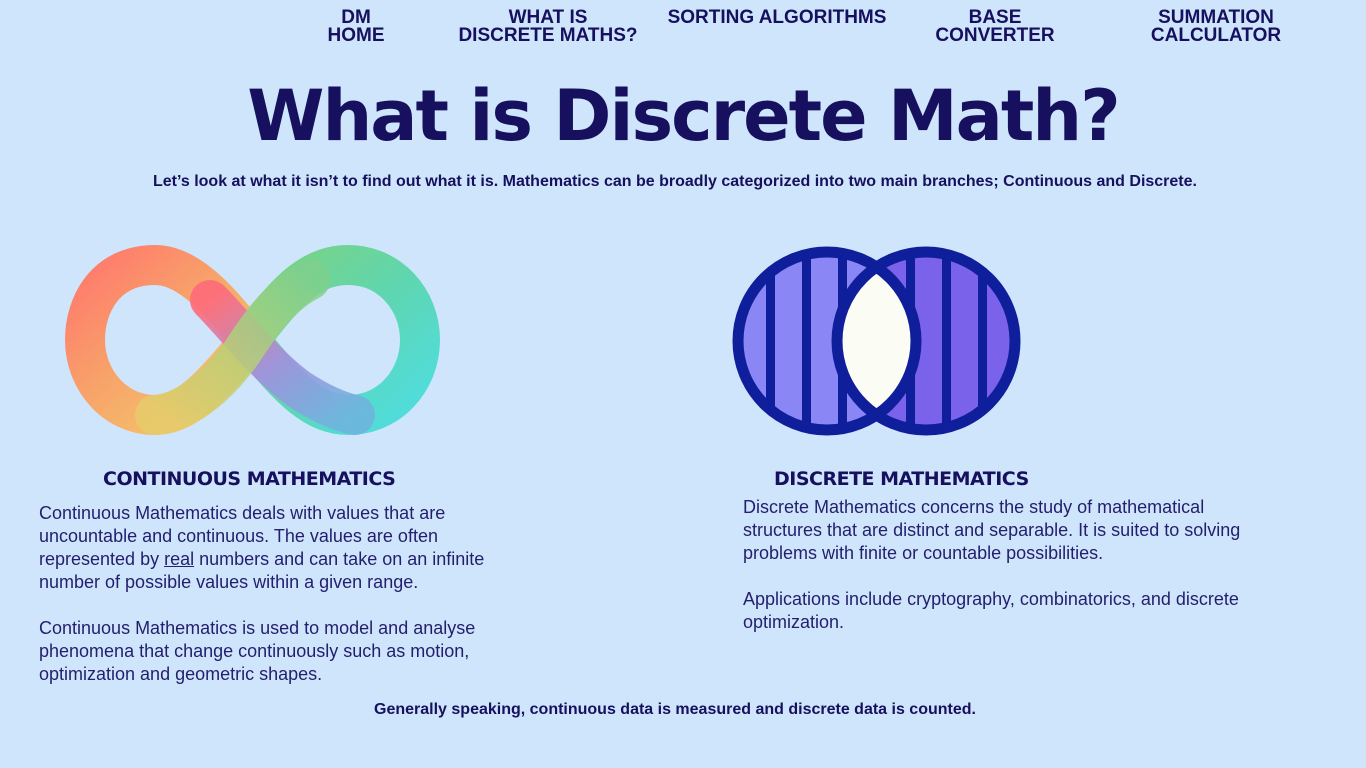  I want to click on page-title: What is Discrete Math?, so click(684, 116).